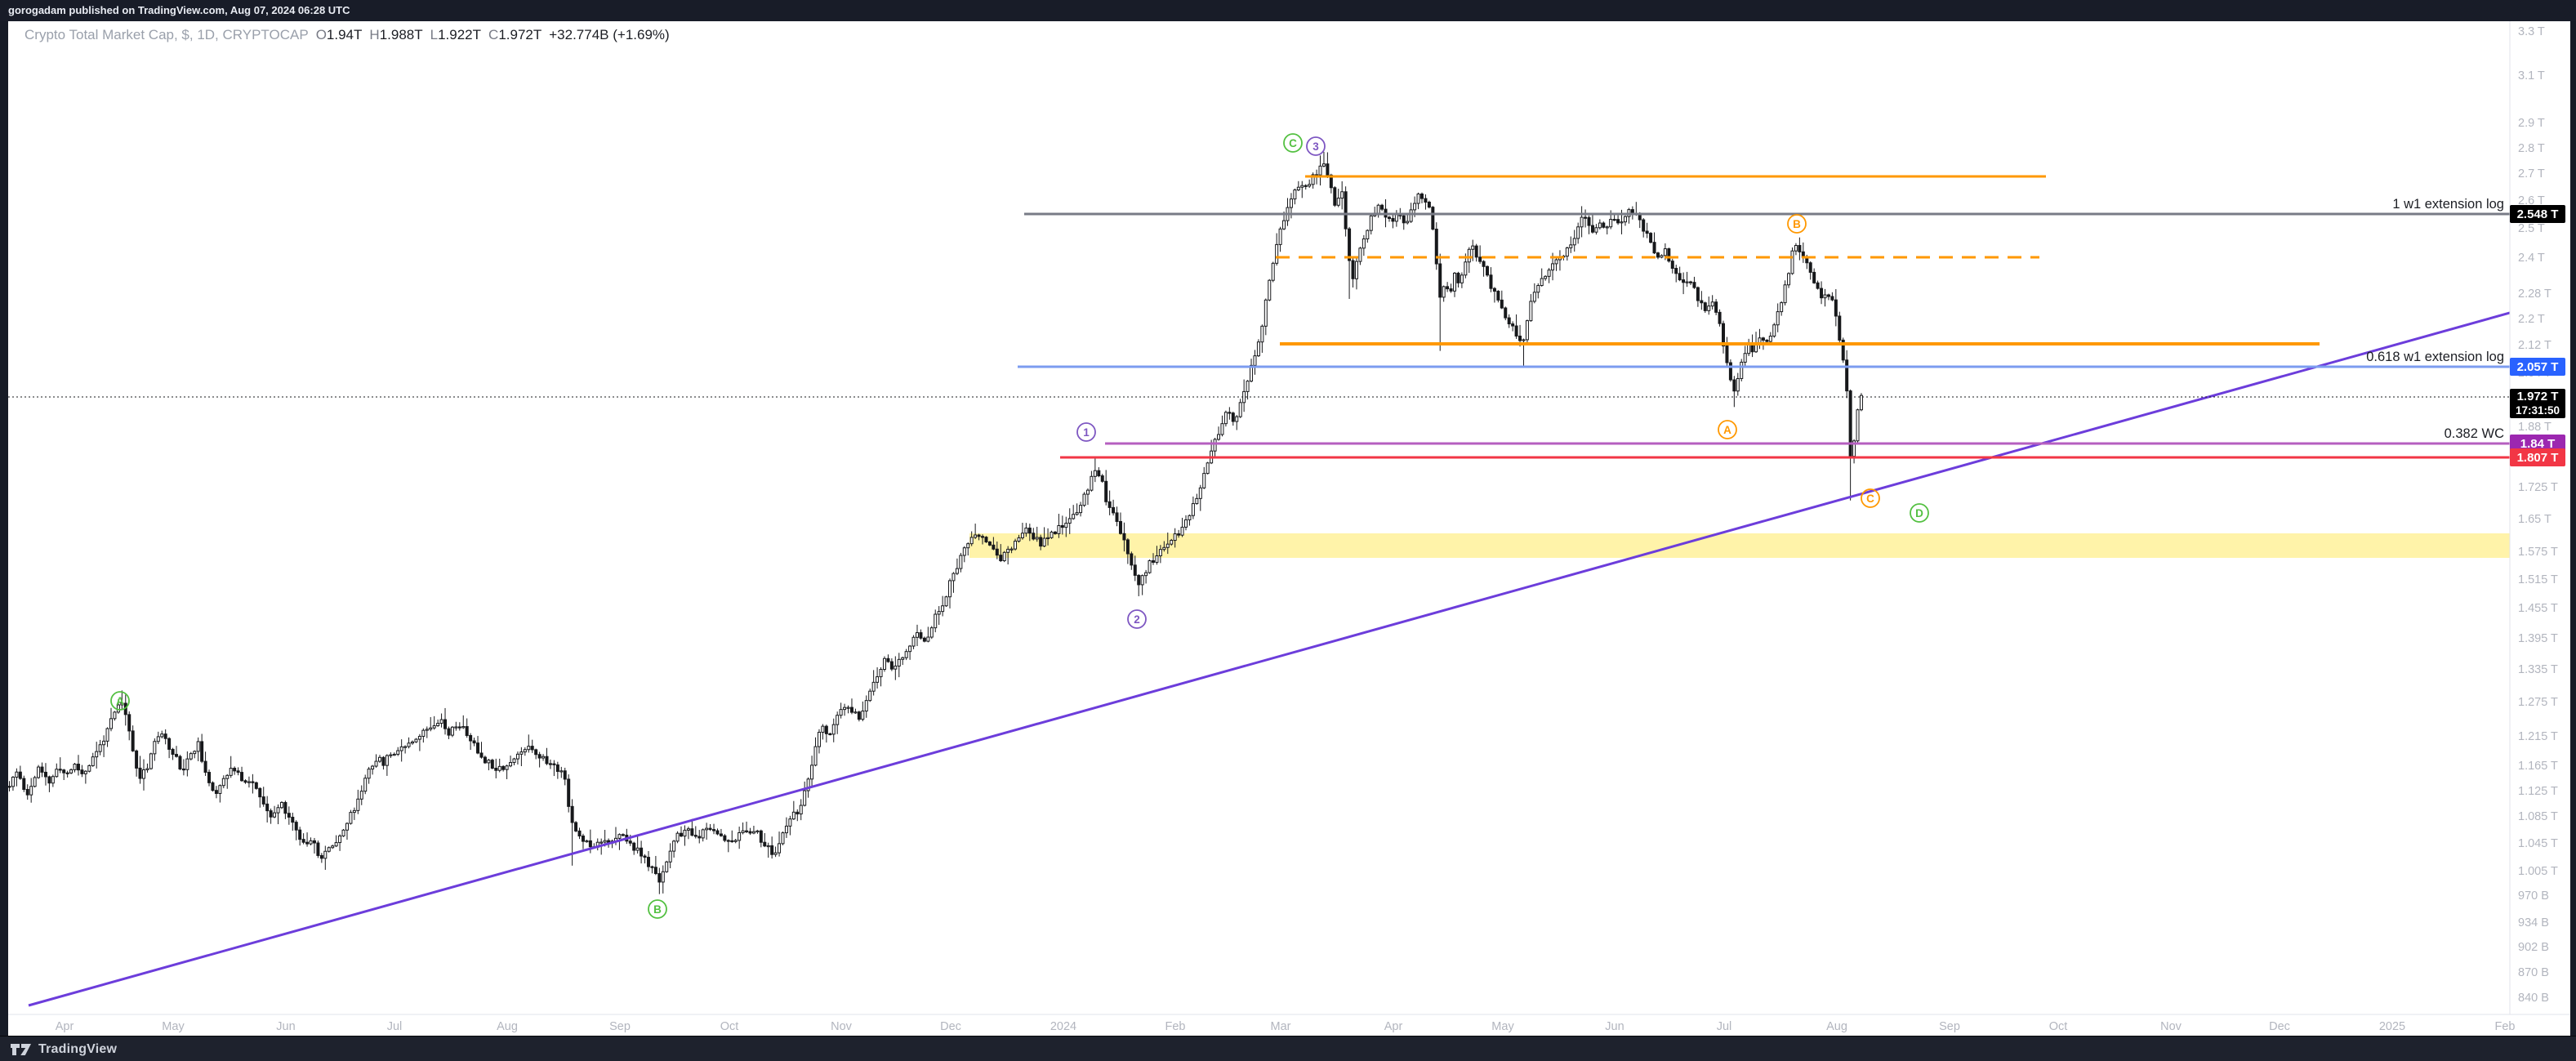  Describe the element at coordinates (2537, 410) in the screenshot. I see `bar-countdown: 17:31:50` at that location.